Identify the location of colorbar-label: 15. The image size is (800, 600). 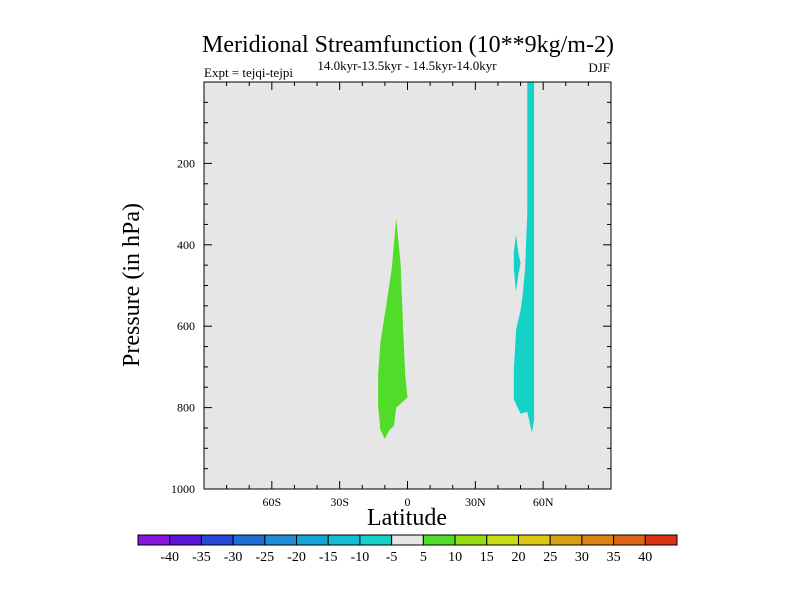
(487, 557).